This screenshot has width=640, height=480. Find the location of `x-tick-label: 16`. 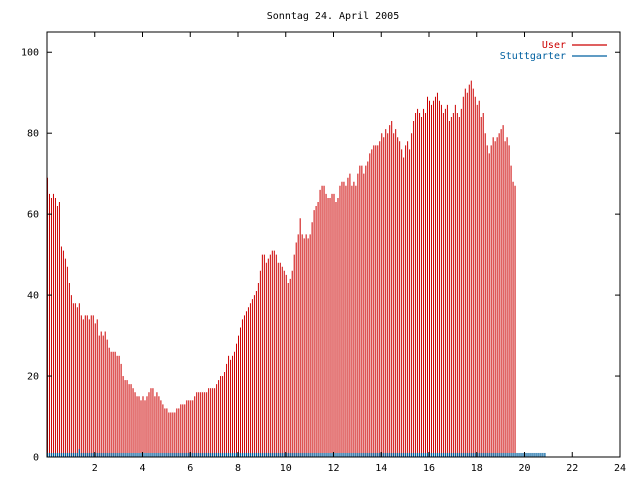

x-tick-label: 16 is located at coordinates (429, 468).